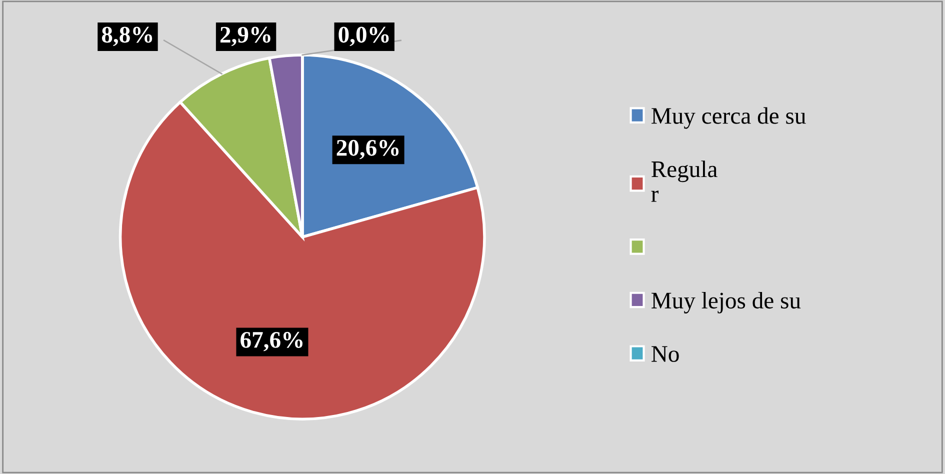  Describe the element at coordinates (729, 118) in the screenshot. I see `legend-label: Muy cerca de su` at that location.